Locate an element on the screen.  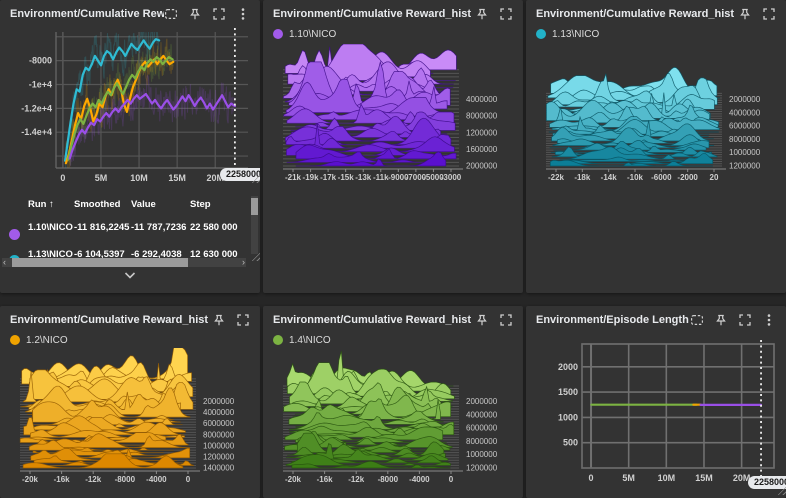
svg-text: -2000 is located at coordinates (687, 177).